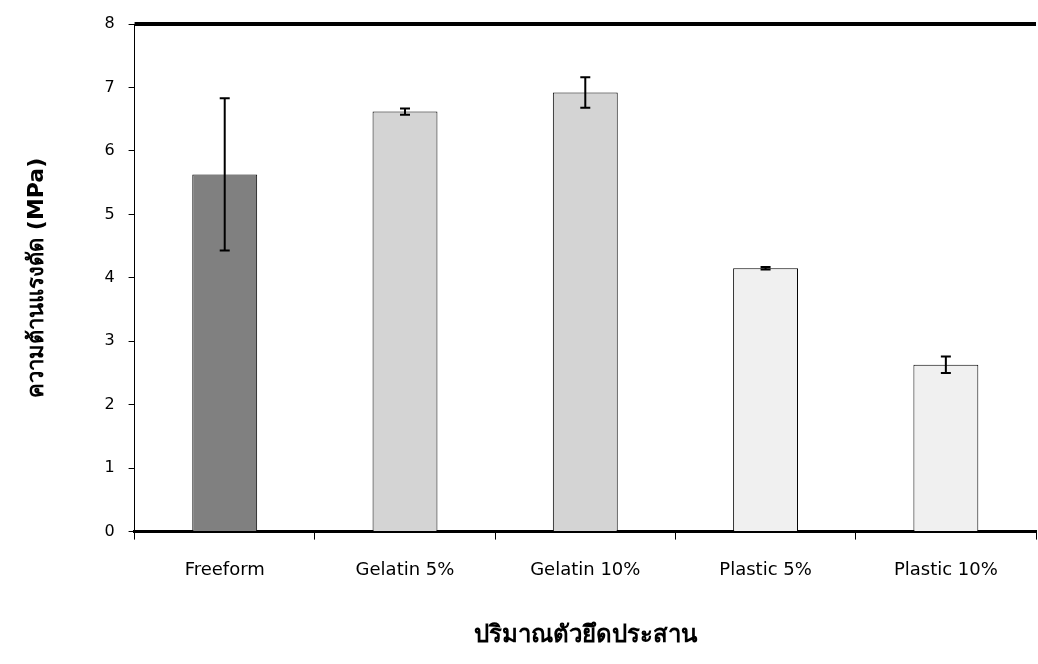 The width and height of the screenshot is (1038, 664). I want to click on x-tick-label: Gelatin 5%, so click(405, 569).